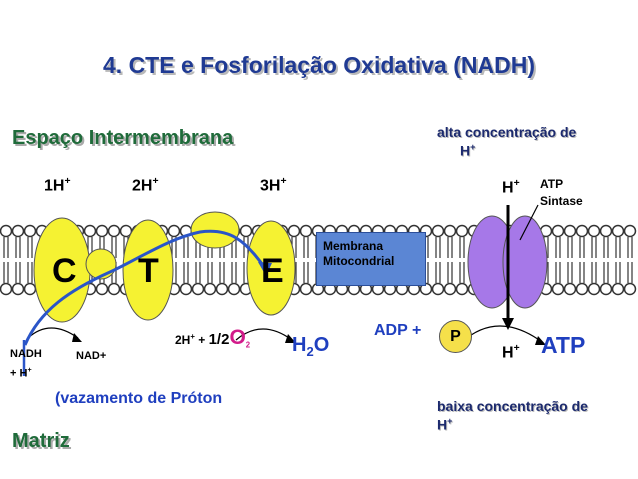 This screenshot has height=479, width=638. Describe the element at coordinates (512, 406) in the screenshot. I see `low-concentration-label: baixa concentração de` at that location.